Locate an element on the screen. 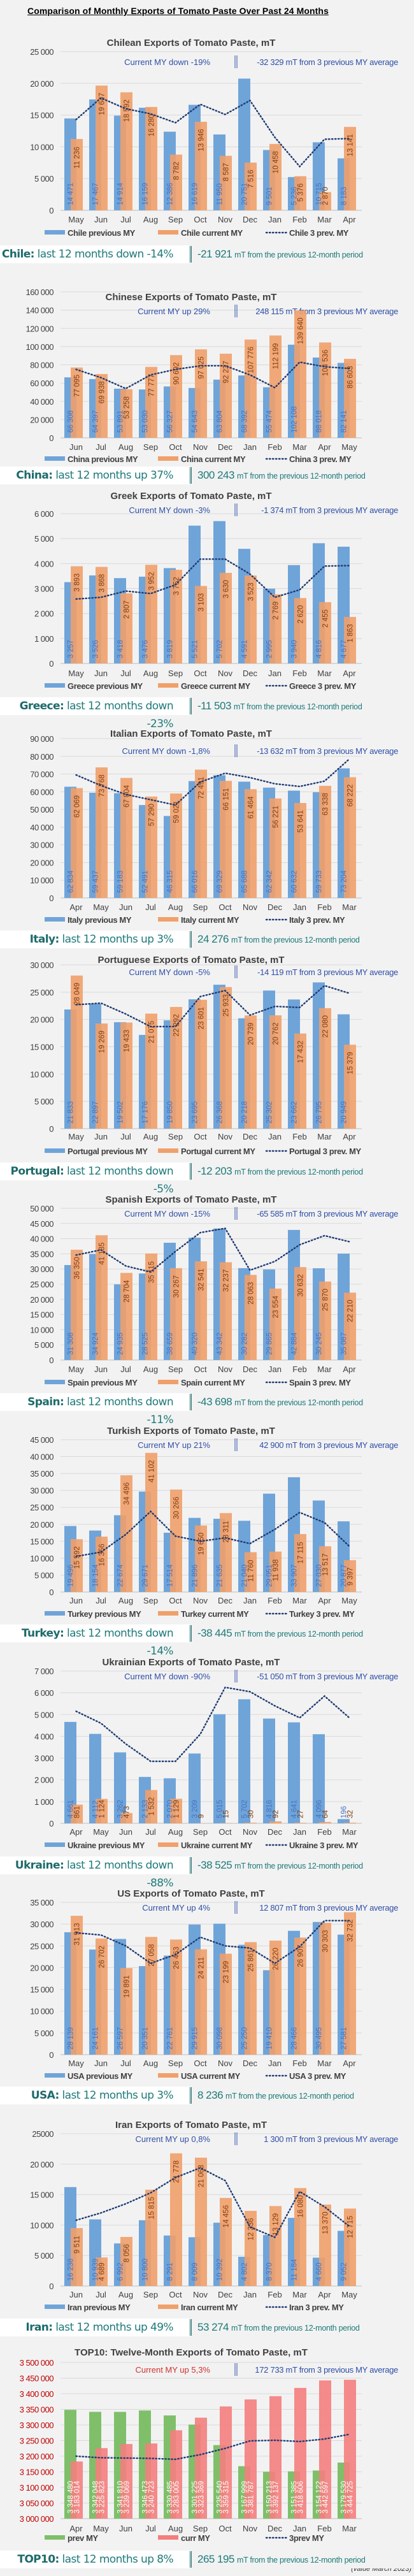 This screenshot has width=414, height=2576. bar-label-previous: 16 619 is located at coordinates (195, 194).